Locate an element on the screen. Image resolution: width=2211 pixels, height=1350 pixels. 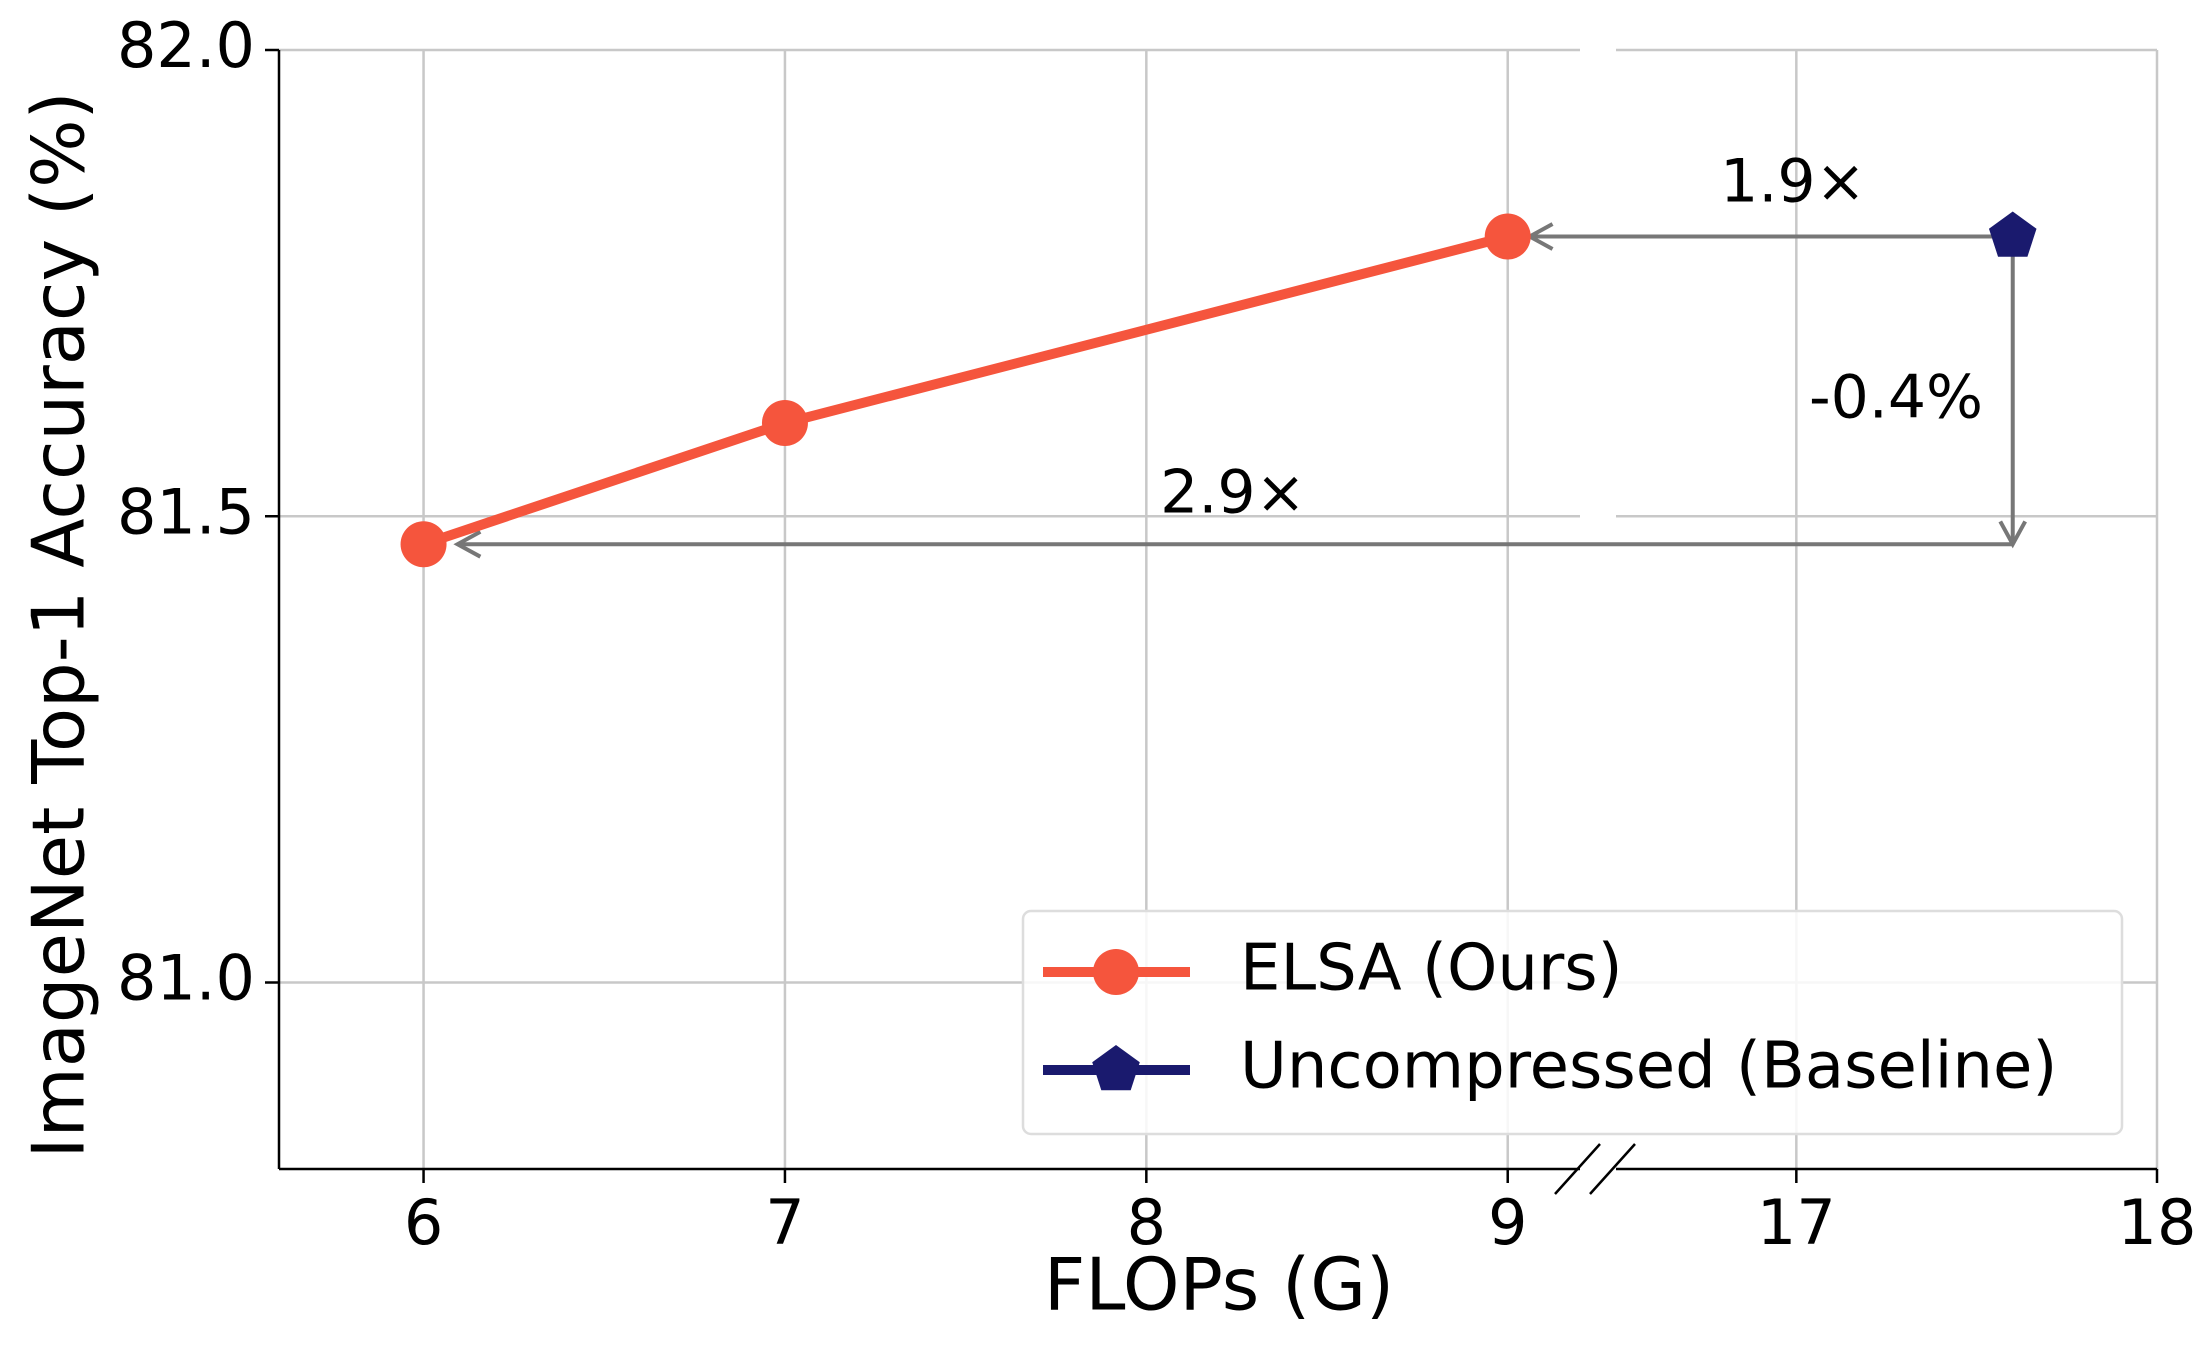
x-tick-label: 9 is located at coordinates (1507, 1222).